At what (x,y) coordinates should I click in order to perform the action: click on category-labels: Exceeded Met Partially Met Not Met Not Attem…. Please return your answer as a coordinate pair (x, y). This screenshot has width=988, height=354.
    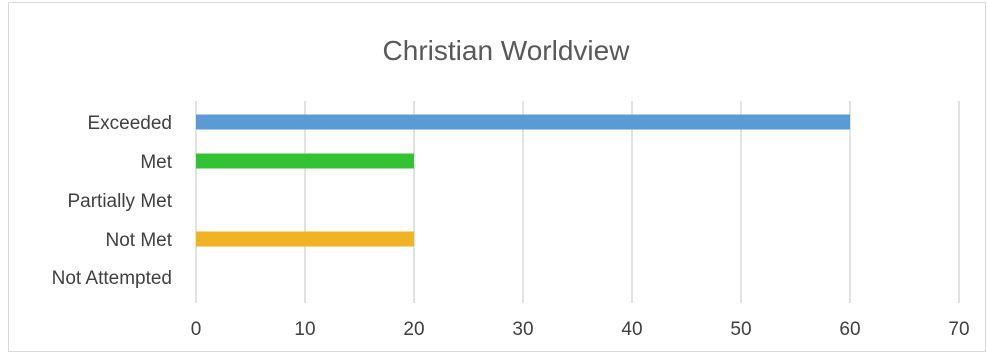
    Looking at the image, I should click on (112, 201).